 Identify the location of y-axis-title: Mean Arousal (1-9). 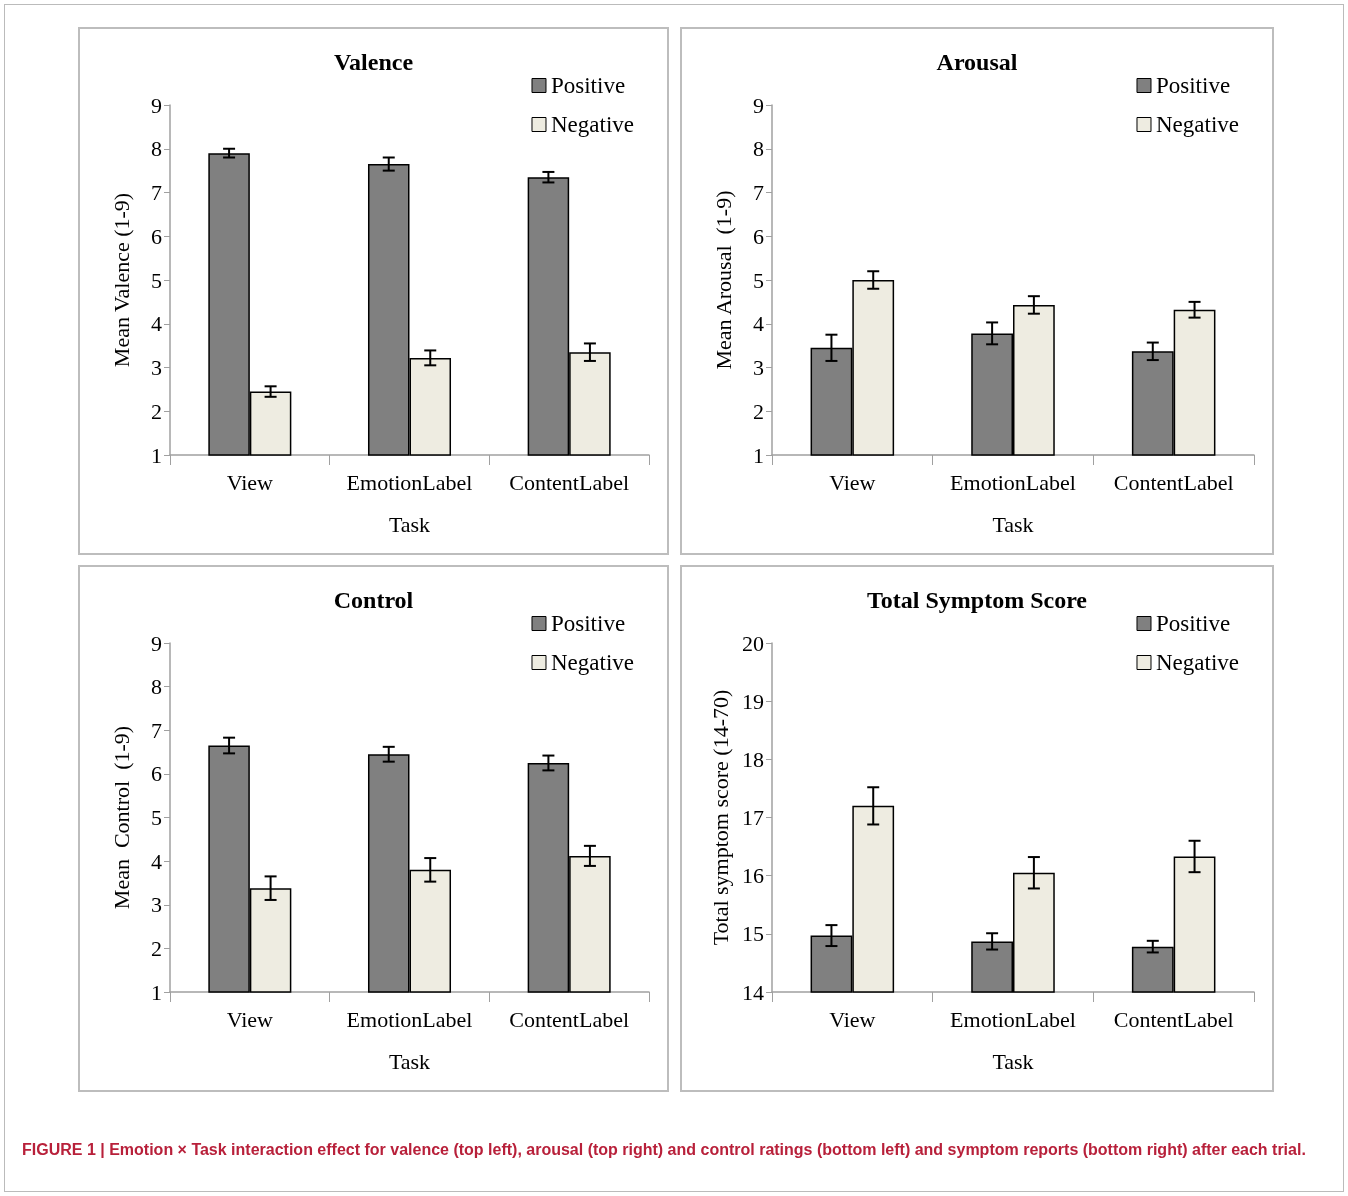
(723, 280).